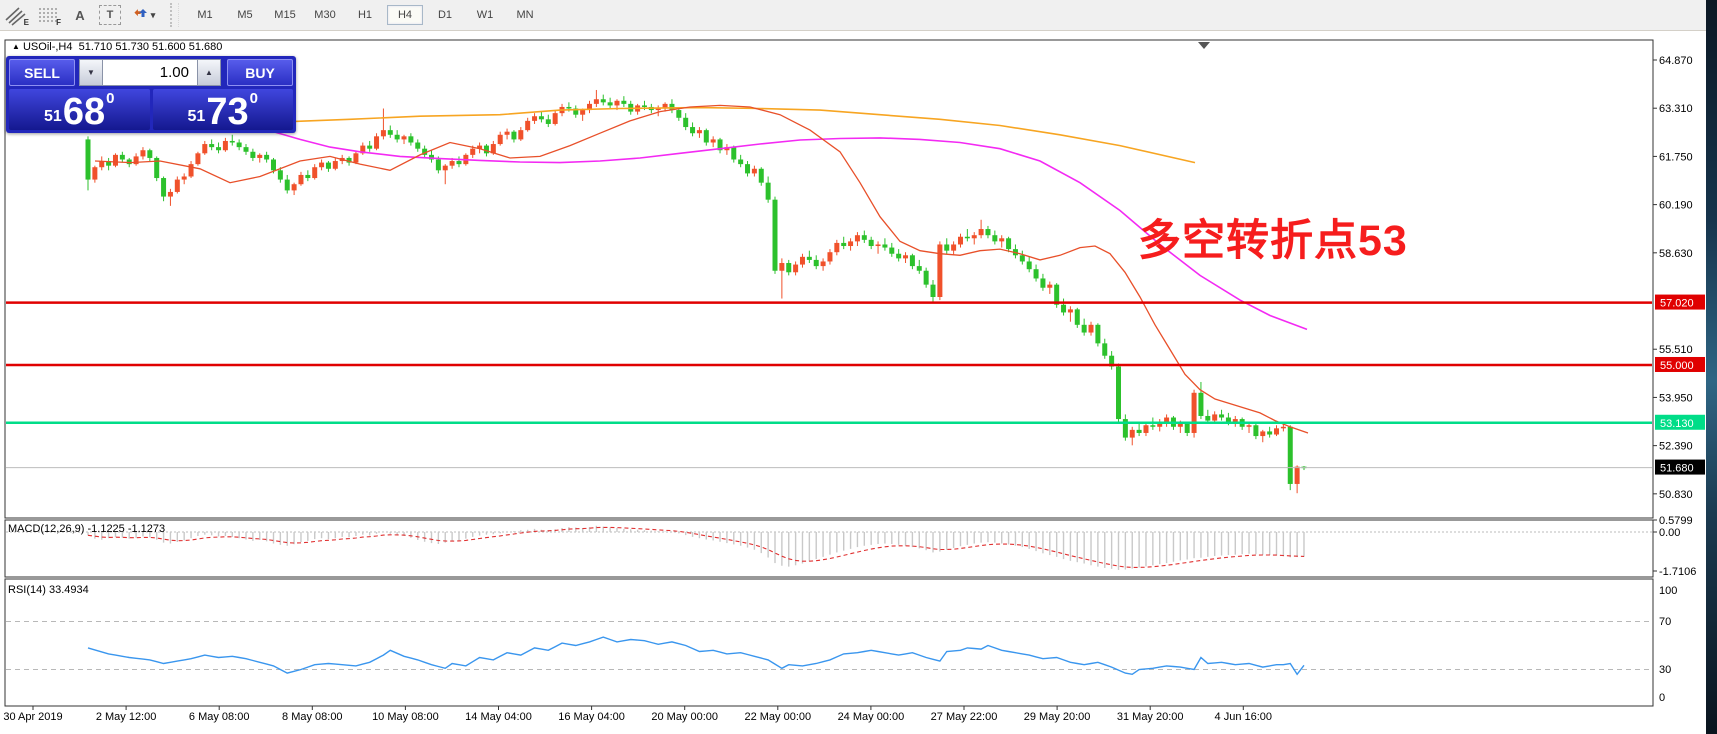 The width and height of the screenshot is (1717, 734). Describe the element at coordinates (110, 15) in the screenshot. I see `text-label-icon: T` at that location.